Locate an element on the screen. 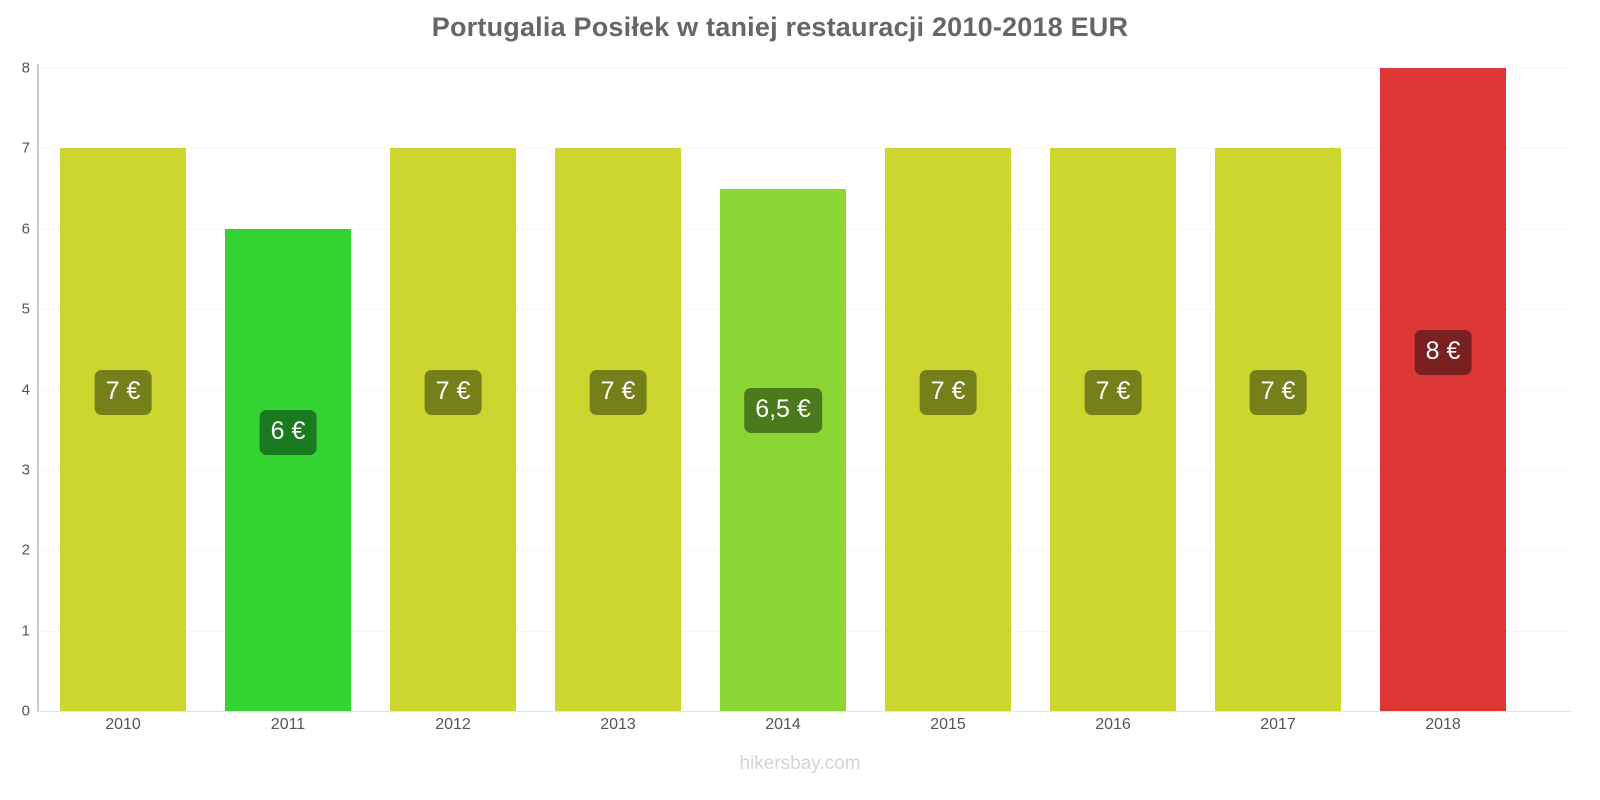 This screenshot has width=1600, height=800. y-tick-label: 1 is located at coordinates (25, 631).